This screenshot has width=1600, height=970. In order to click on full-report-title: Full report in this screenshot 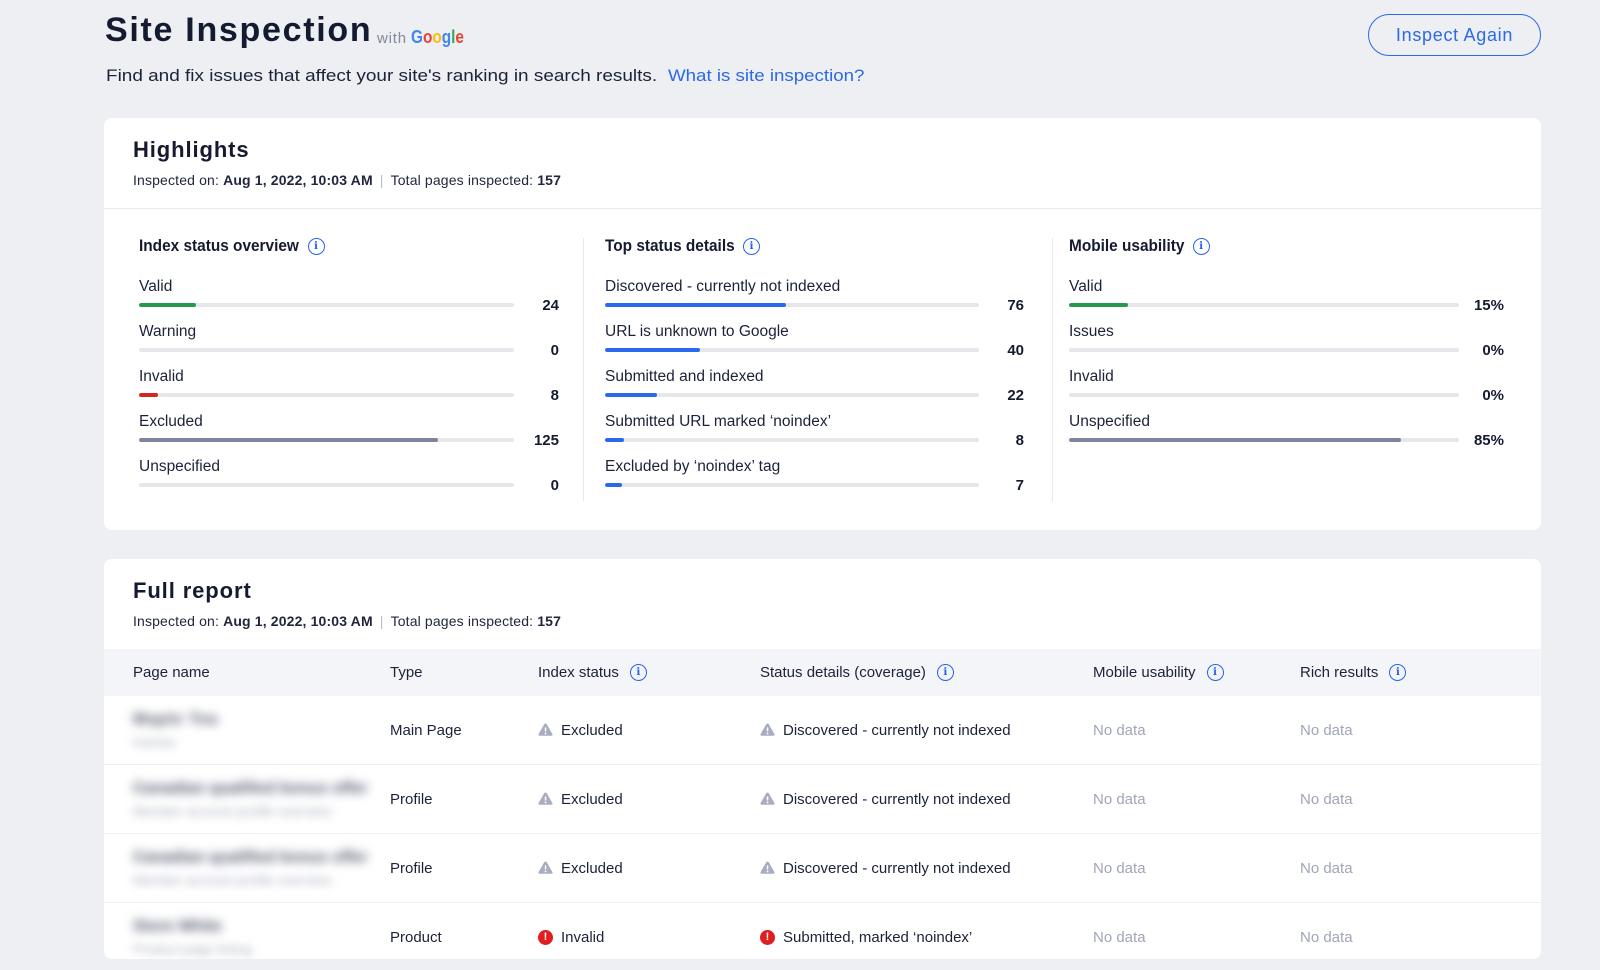, I will do `click(192, 590)`.